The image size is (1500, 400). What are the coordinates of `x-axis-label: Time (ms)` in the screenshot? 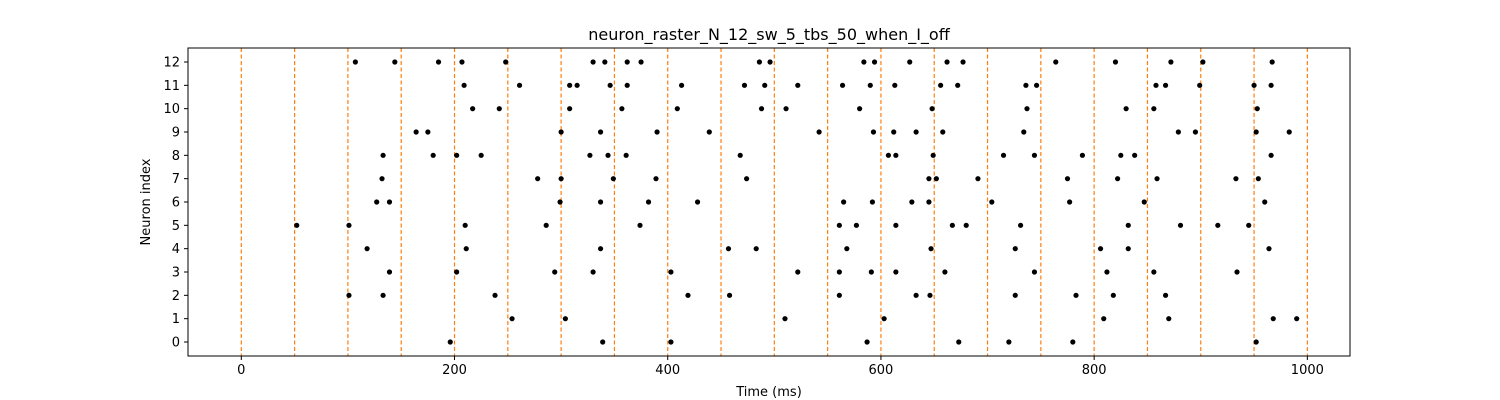 It's located at (768, 392).